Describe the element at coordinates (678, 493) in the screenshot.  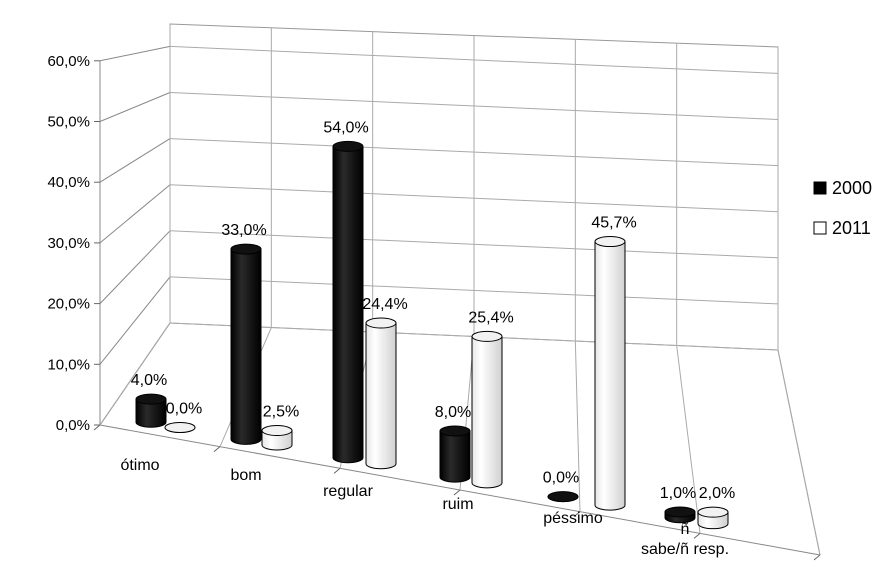
I see `data-label: 1,0%` at that location.